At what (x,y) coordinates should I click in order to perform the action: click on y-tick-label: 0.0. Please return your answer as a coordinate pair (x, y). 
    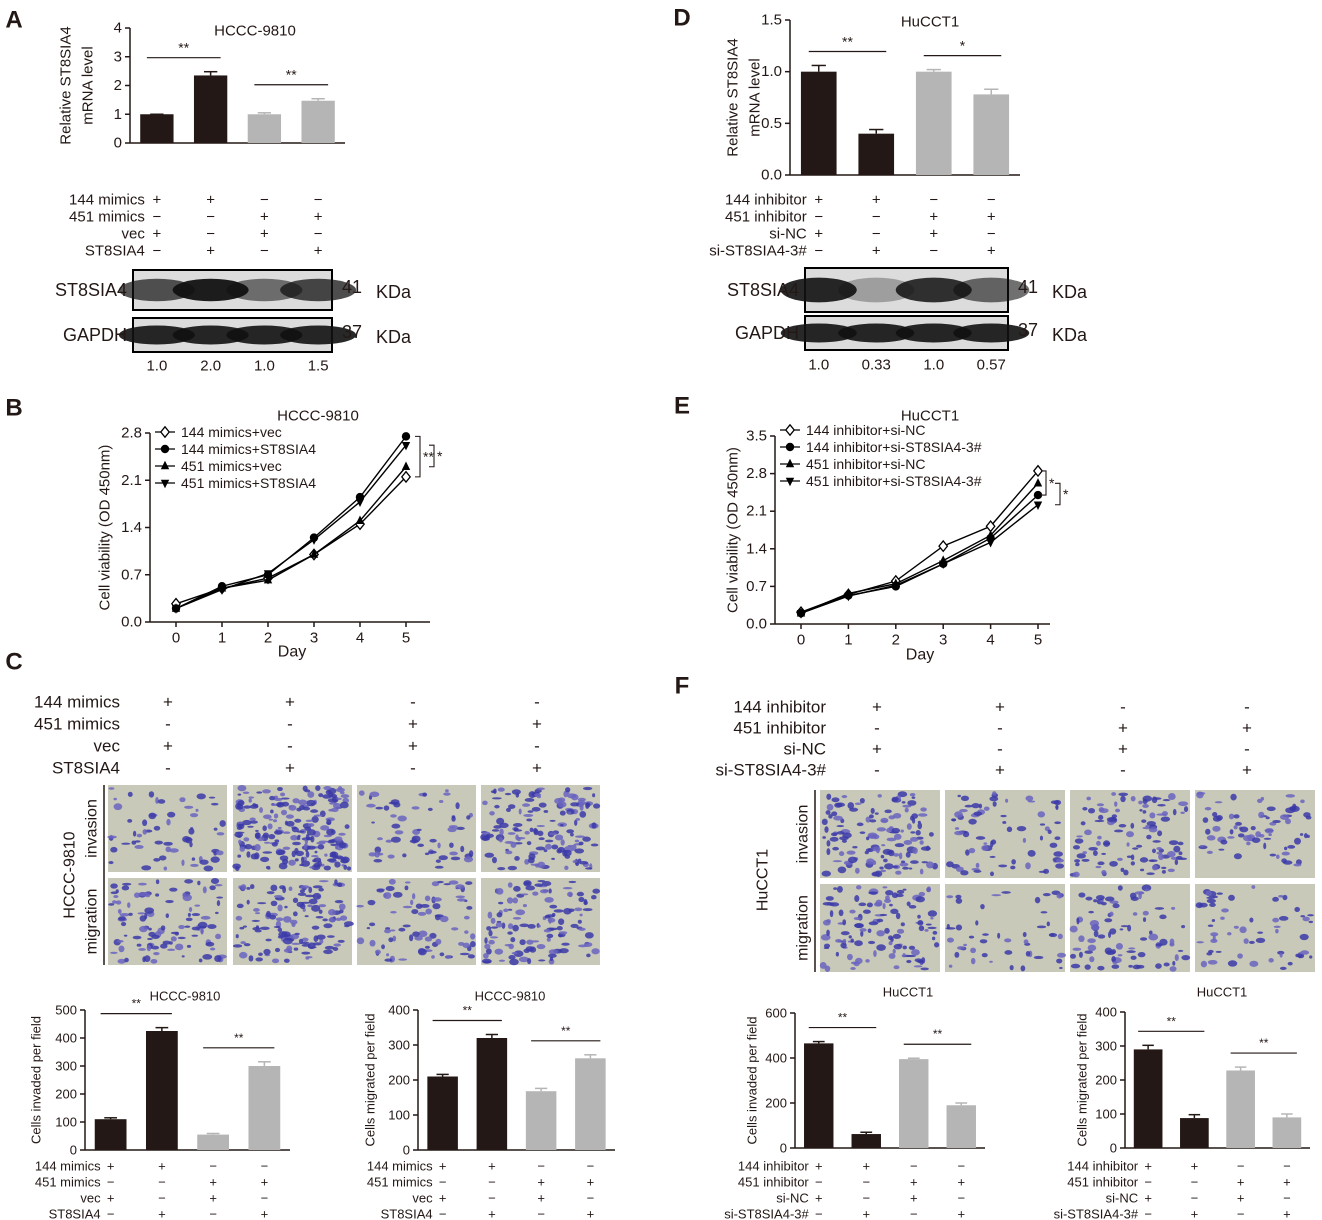
    Looking at the image, I should click on (771, 175).